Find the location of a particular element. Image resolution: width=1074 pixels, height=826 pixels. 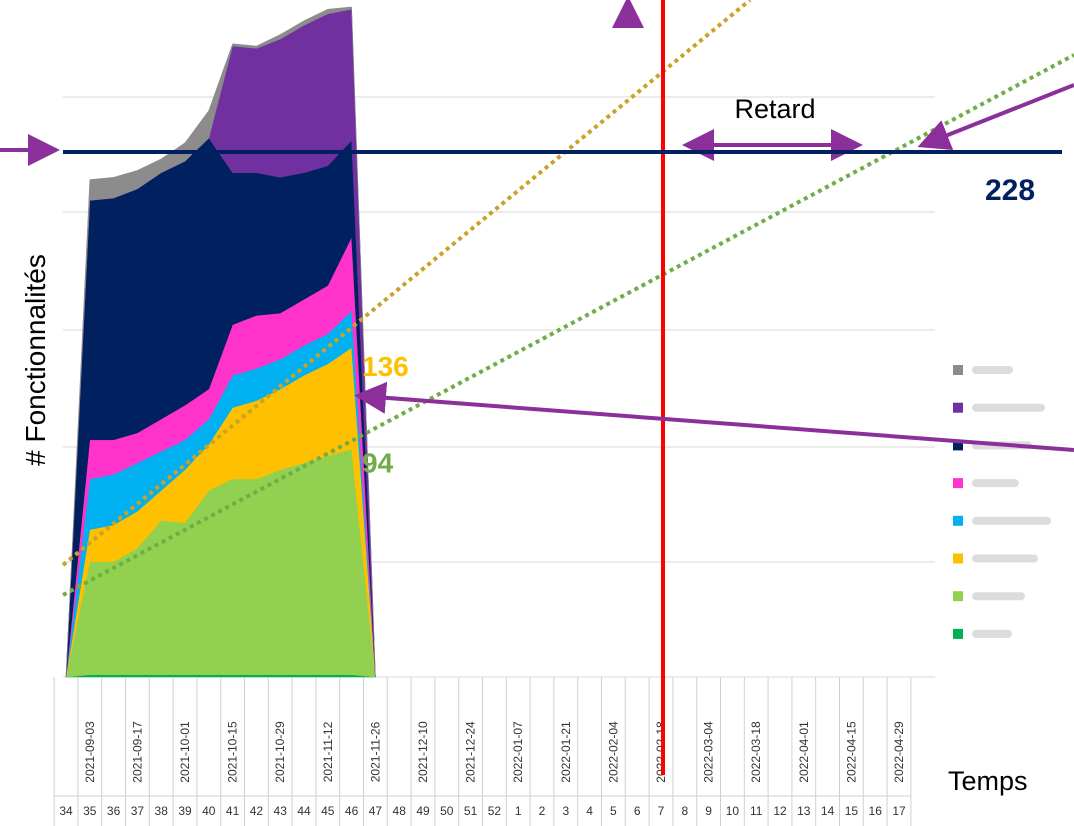

x-tick-label: 13 is located at coordinates (804, 811).